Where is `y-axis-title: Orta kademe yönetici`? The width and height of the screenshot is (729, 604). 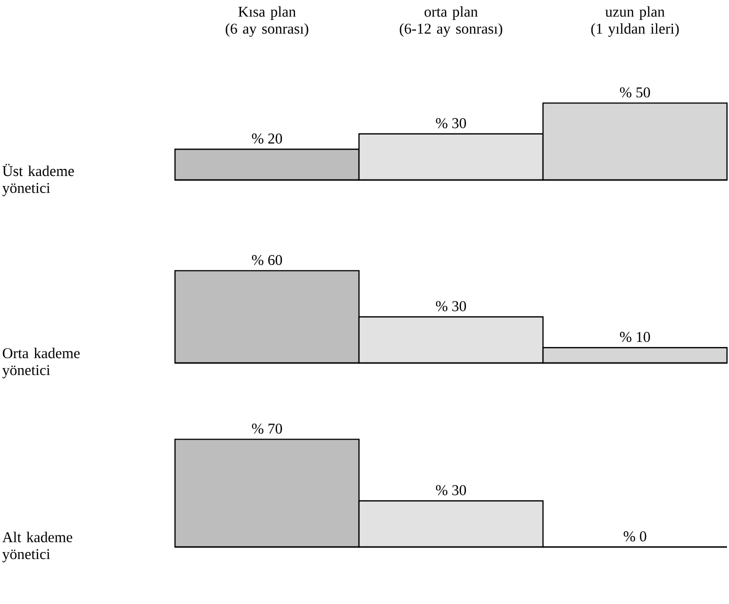
y-axis-title: Orta kademe yönetici is located at coordinates (41, 363).